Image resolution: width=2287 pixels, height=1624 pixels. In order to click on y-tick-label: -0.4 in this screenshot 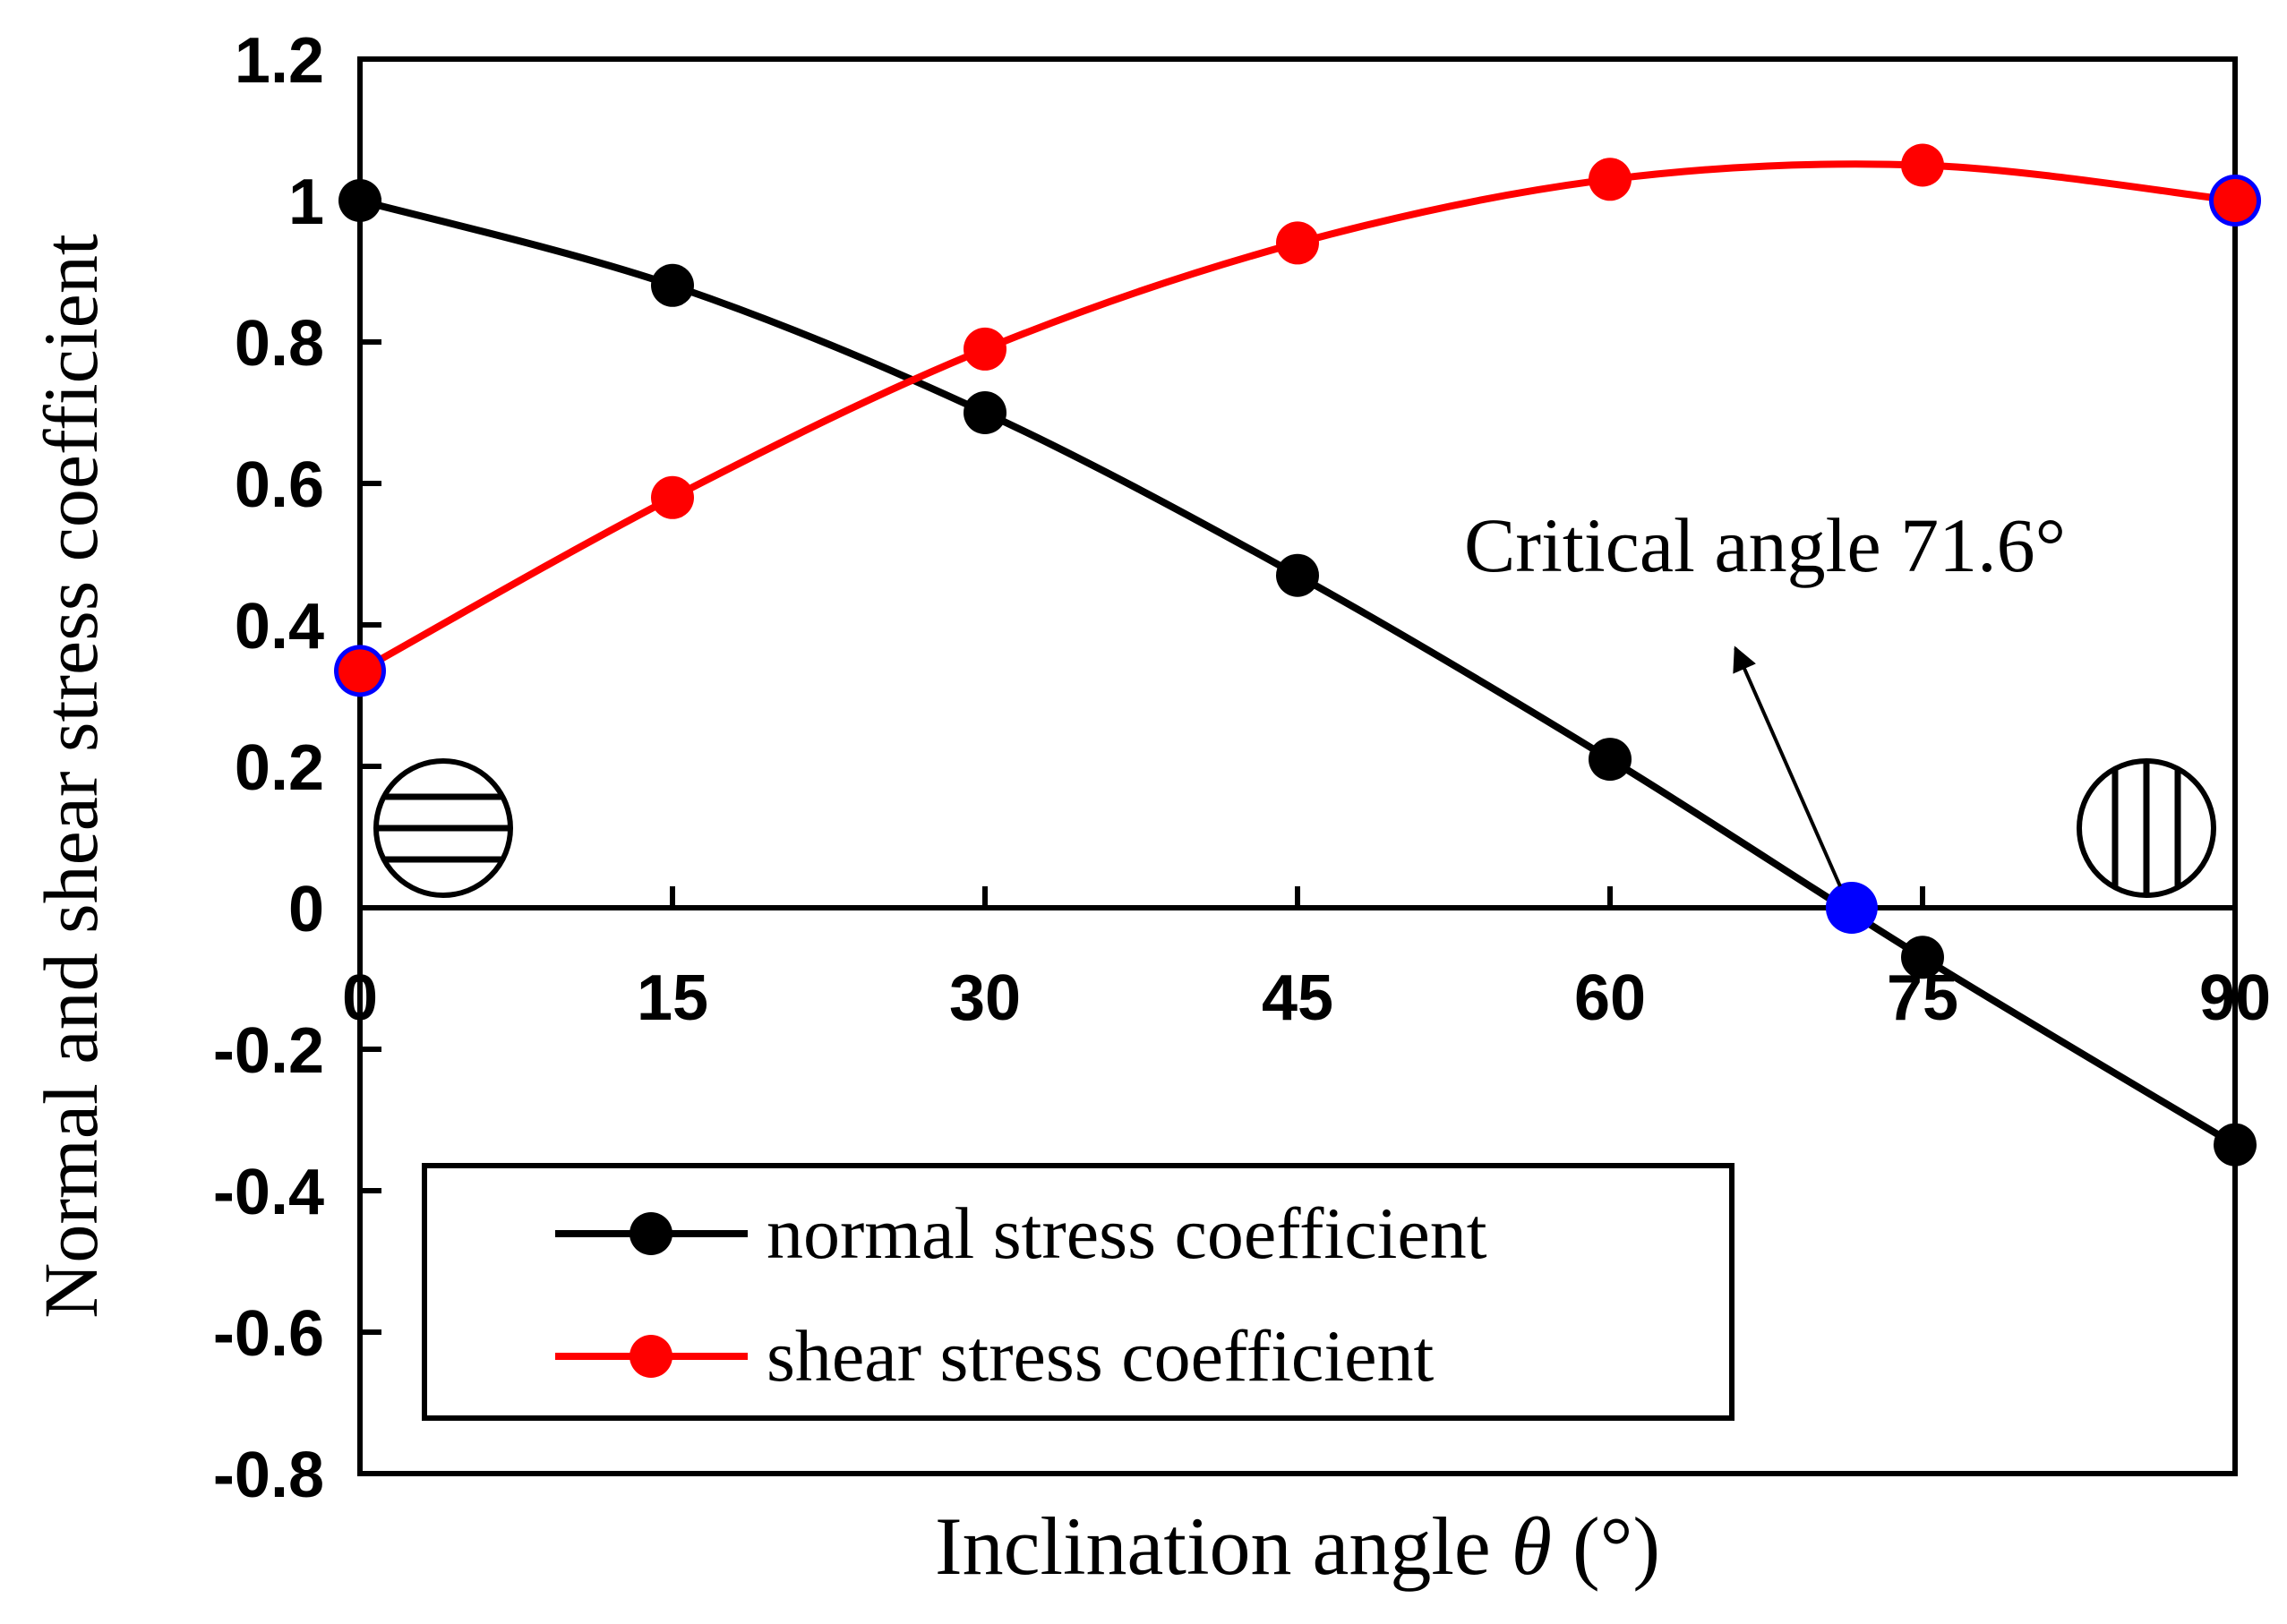, I will do `click(268, 1192)`.